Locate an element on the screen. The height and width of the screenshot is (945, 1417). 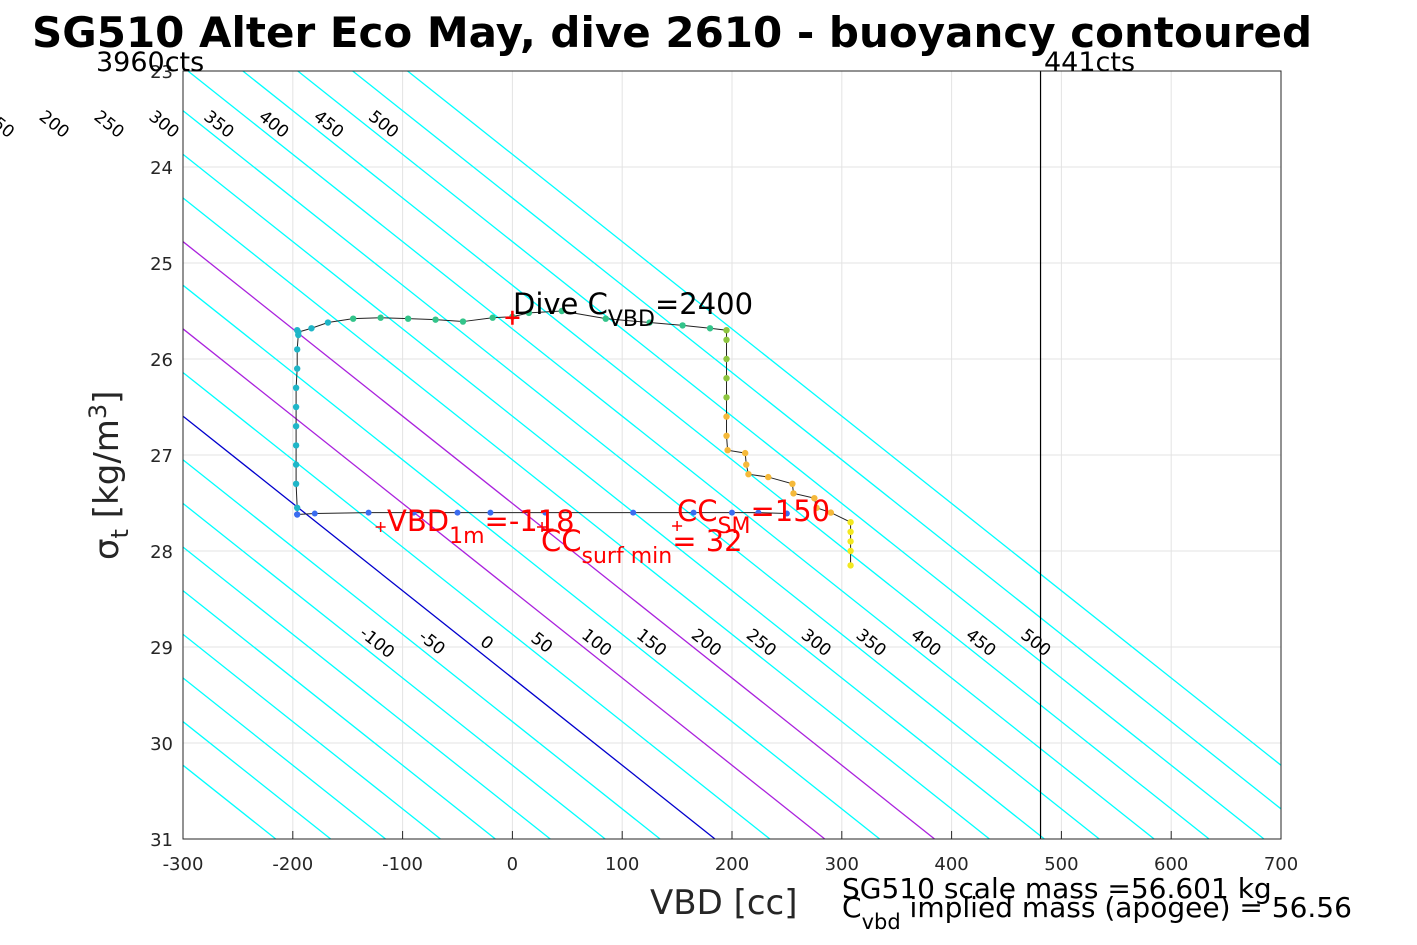
x-tick-label: -200 is located at coordinates (292, 864).